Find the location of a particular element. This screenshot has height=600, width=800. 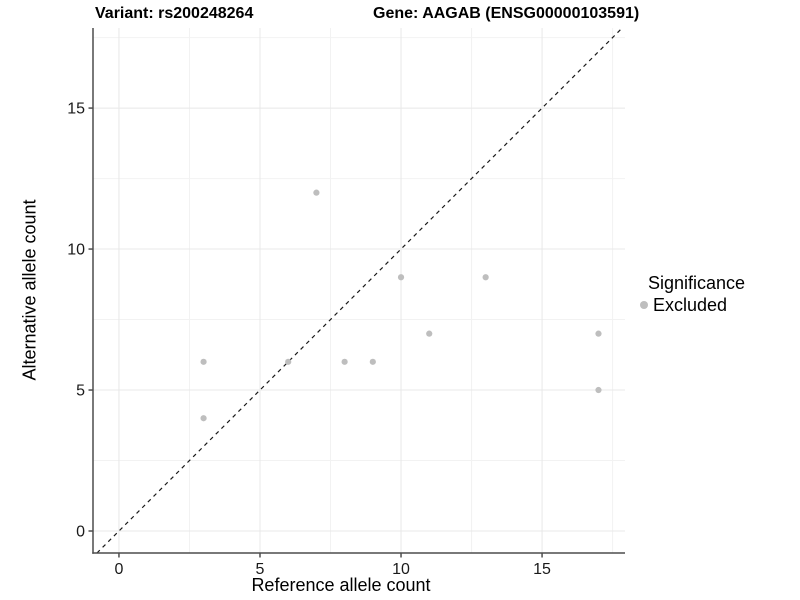

y-tick-label: 10 is located at coordinates (76, 250).